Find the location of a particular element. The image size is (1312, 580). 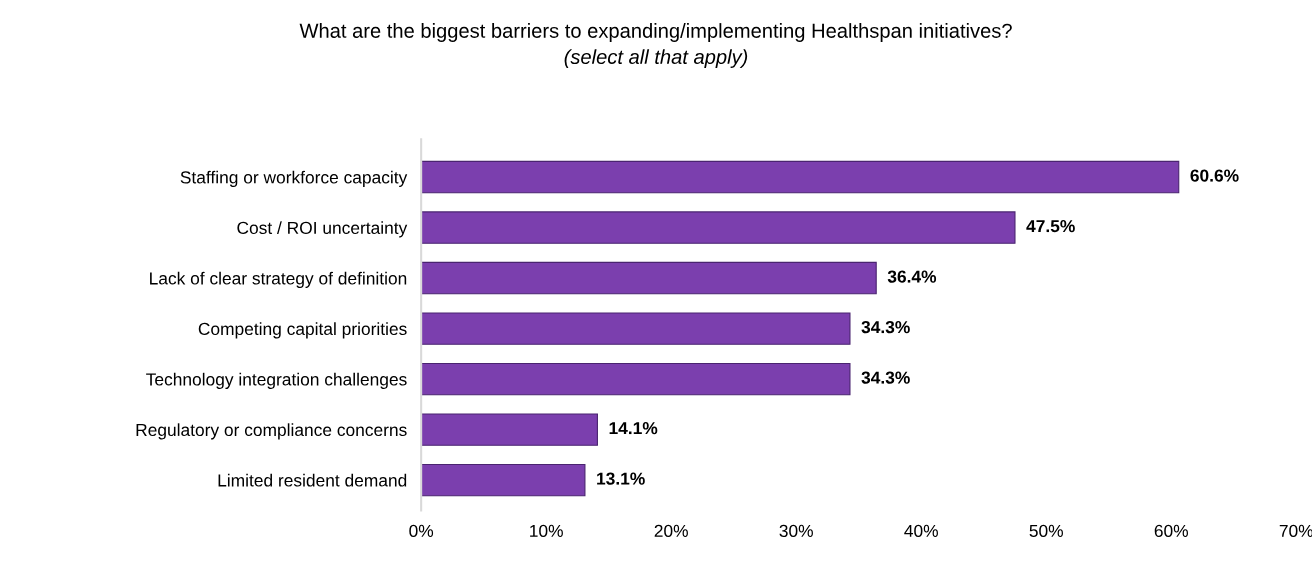

chart-title: What are the biggest barriers to expanding/implementing Healthspan initiatives? is located at coordinates (655, 32).